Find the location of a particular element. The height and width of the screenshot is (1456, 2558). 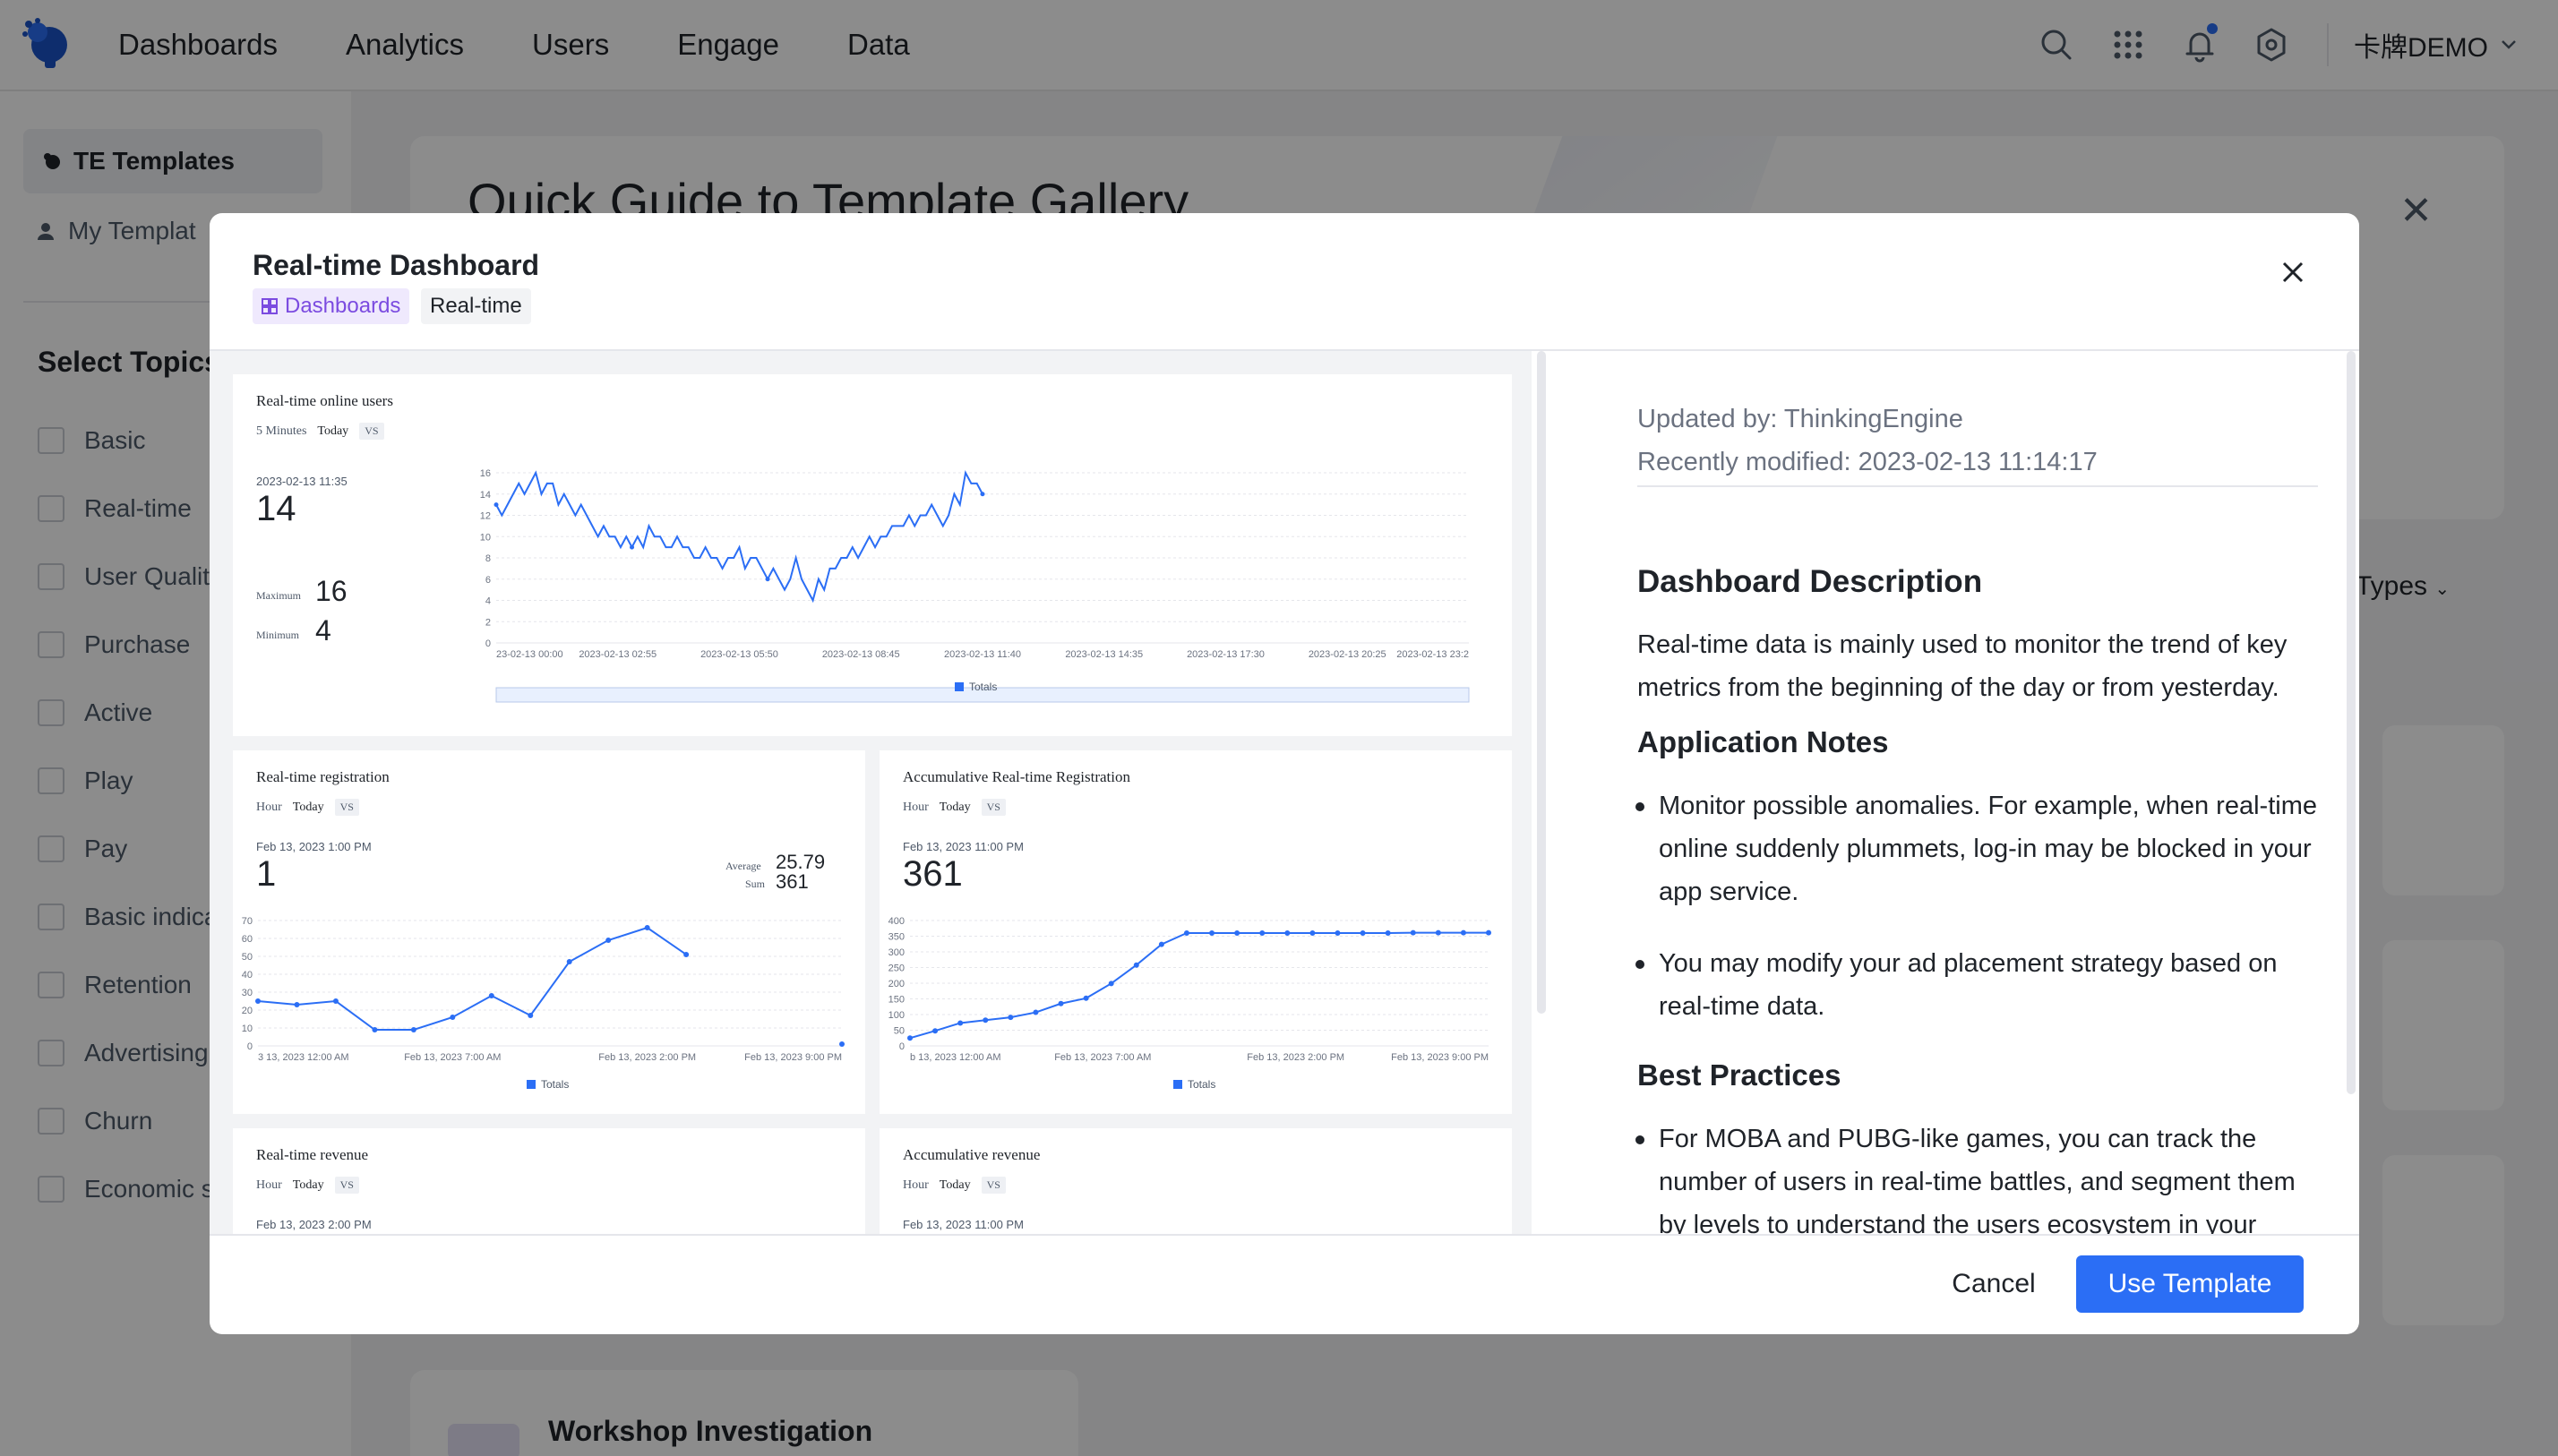

notification-dot is located at coordinates (2212, 28).